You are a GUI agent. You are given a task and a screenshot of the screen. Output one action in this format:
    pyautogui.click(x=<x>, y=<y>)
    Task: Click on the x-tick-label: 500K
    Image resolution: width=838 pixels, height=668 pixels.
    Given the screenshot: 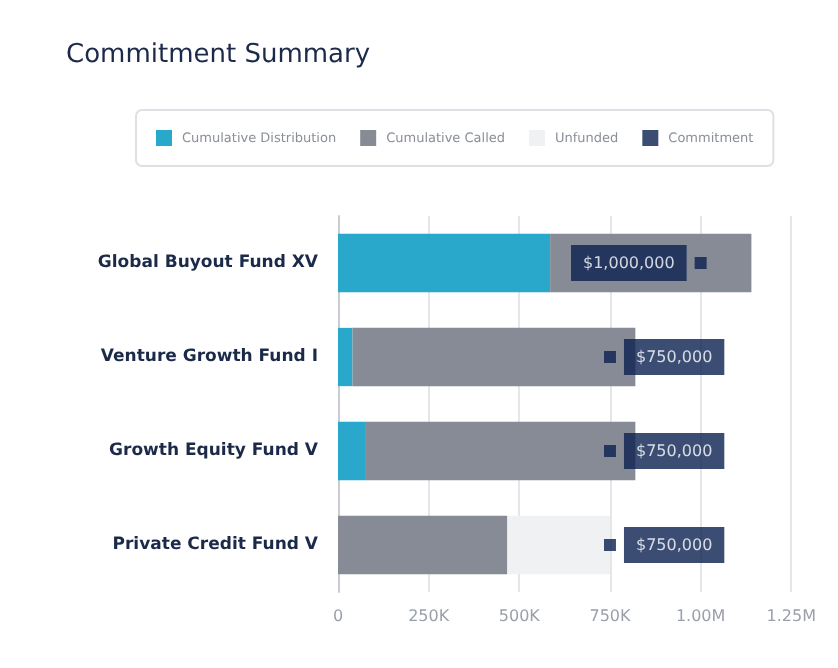 What is the action you would take?
    pyautogui.click(x=520, y=616)
    